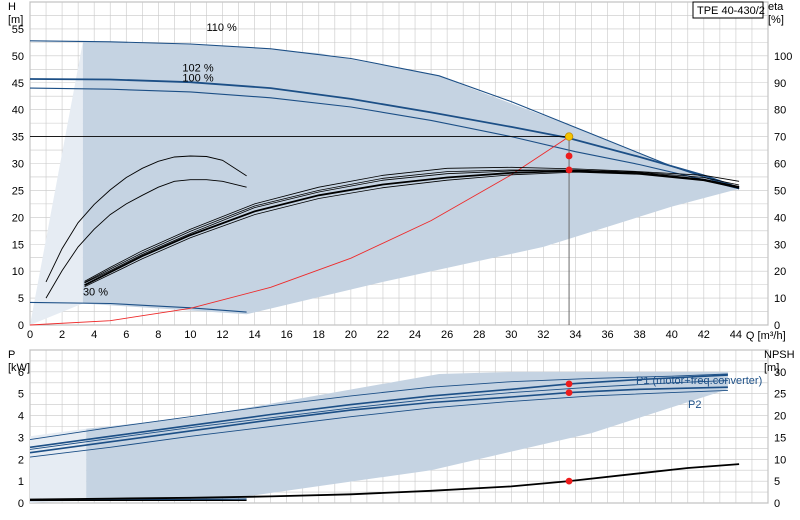 The height and width of the screenshot is (520, 800). What do you see at coordinates (780, 218) in the screenshot?
I see `y2-tick-label: 40` at bounding box center [780, 218].